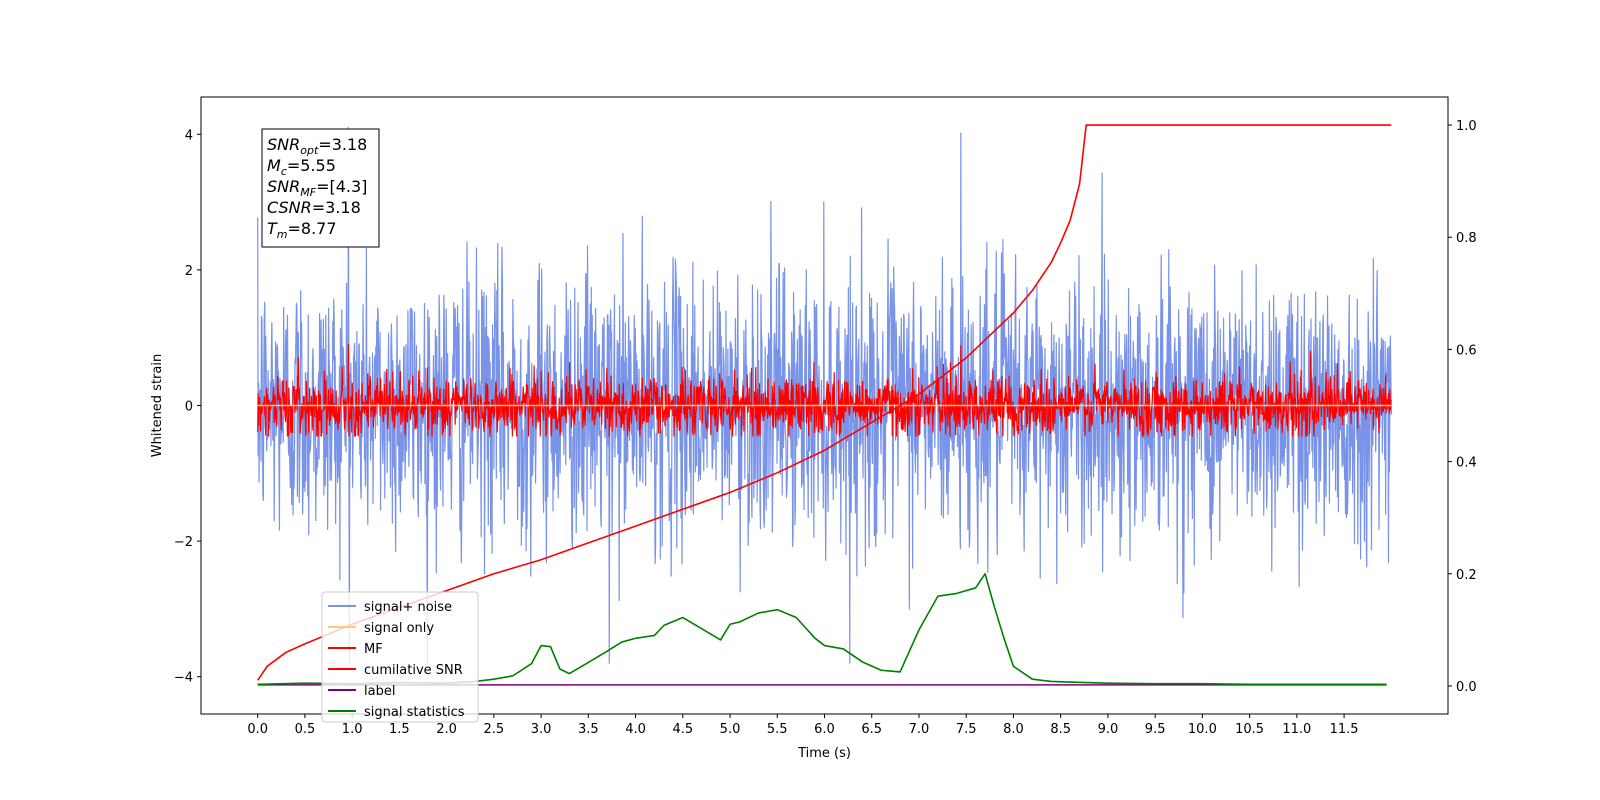  Describe the element at coordinates (824, 753) in the screenshot. I see `x-axis-label: Time (s)` at that location.